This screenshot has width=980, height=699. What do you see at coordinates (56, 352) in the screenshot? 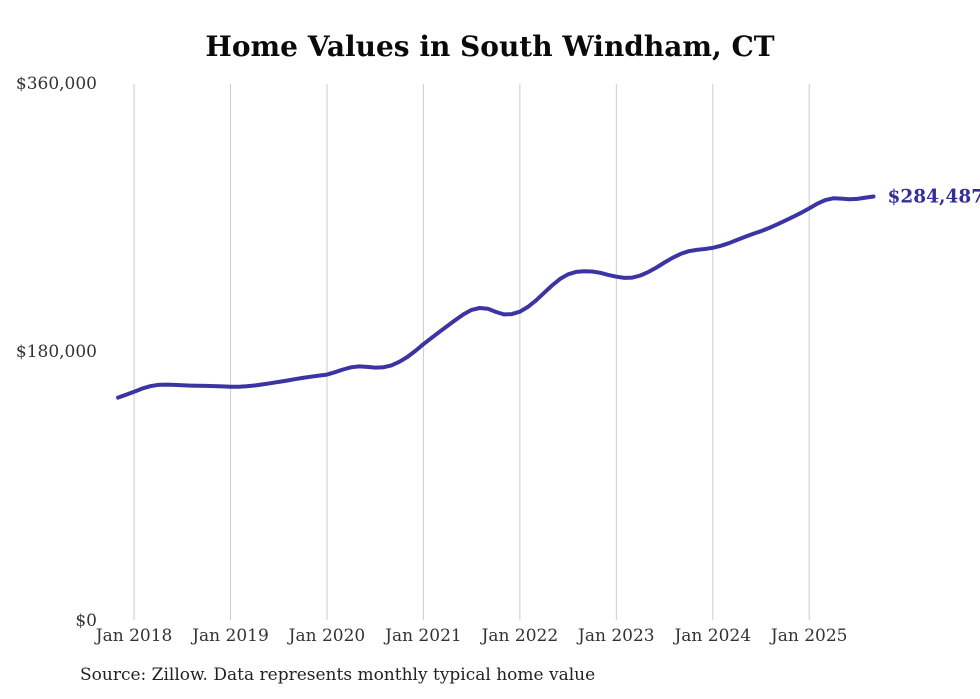
I see `y-axis-label: $180,000` at bounding box center [56, 352].